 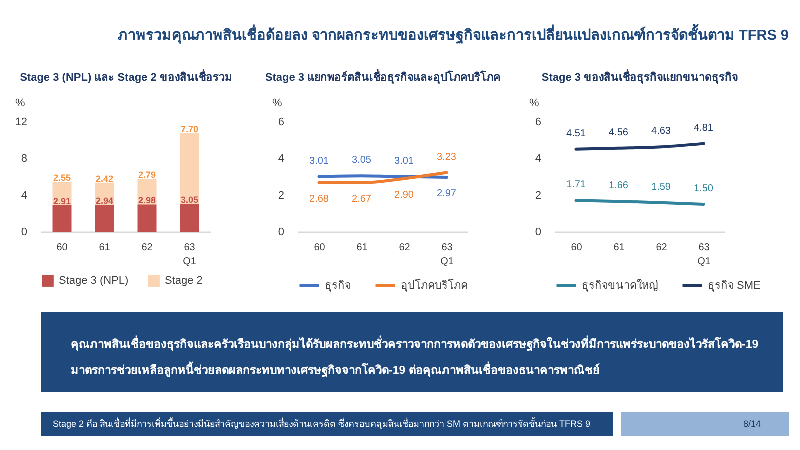 What do you see at coordinates (322, 423) in the screenshot?
I see `text: Stage 2 คือ สินเชื่อที่มีการเพิ่มขึ้นอย่างมีนัยสำคัญของความเสี่ยงด้านเครดิต ซึ่งครอบคลุมสินเชื่อมากกว่า SM ตามเกณฑ์การจัดชั้นก่อน TFRS 9` at bounding box center [322, 423].